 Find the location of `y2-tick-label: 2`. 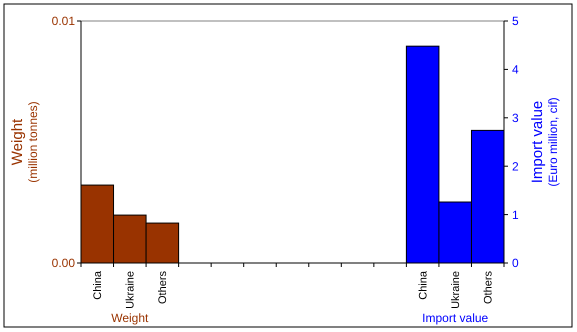

y2-tick-label: 2 is located at coordinates (515, 166).